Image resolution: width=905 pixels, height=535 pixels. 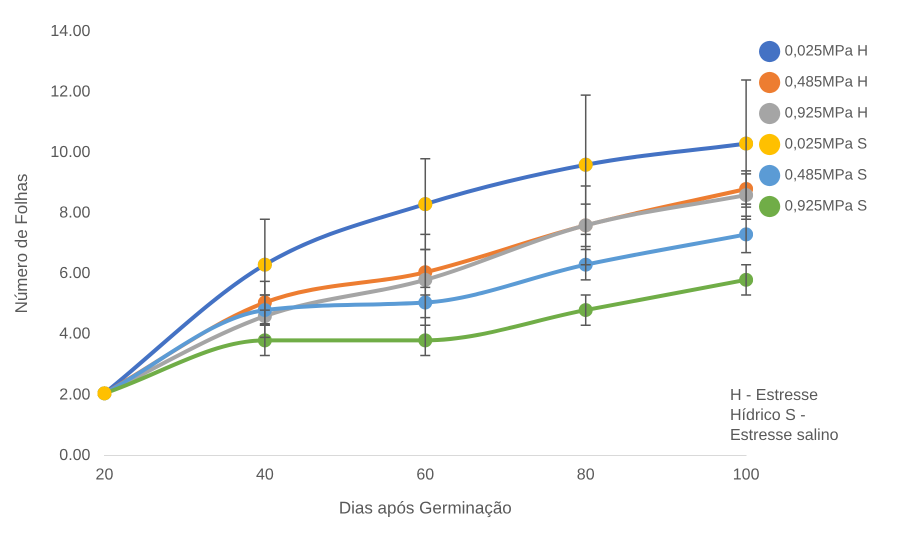 What do you see at coordinates (826, 51) in the screenshot?
I see `legend-label: 0,025MPa H` at bounding box center [826, 51].